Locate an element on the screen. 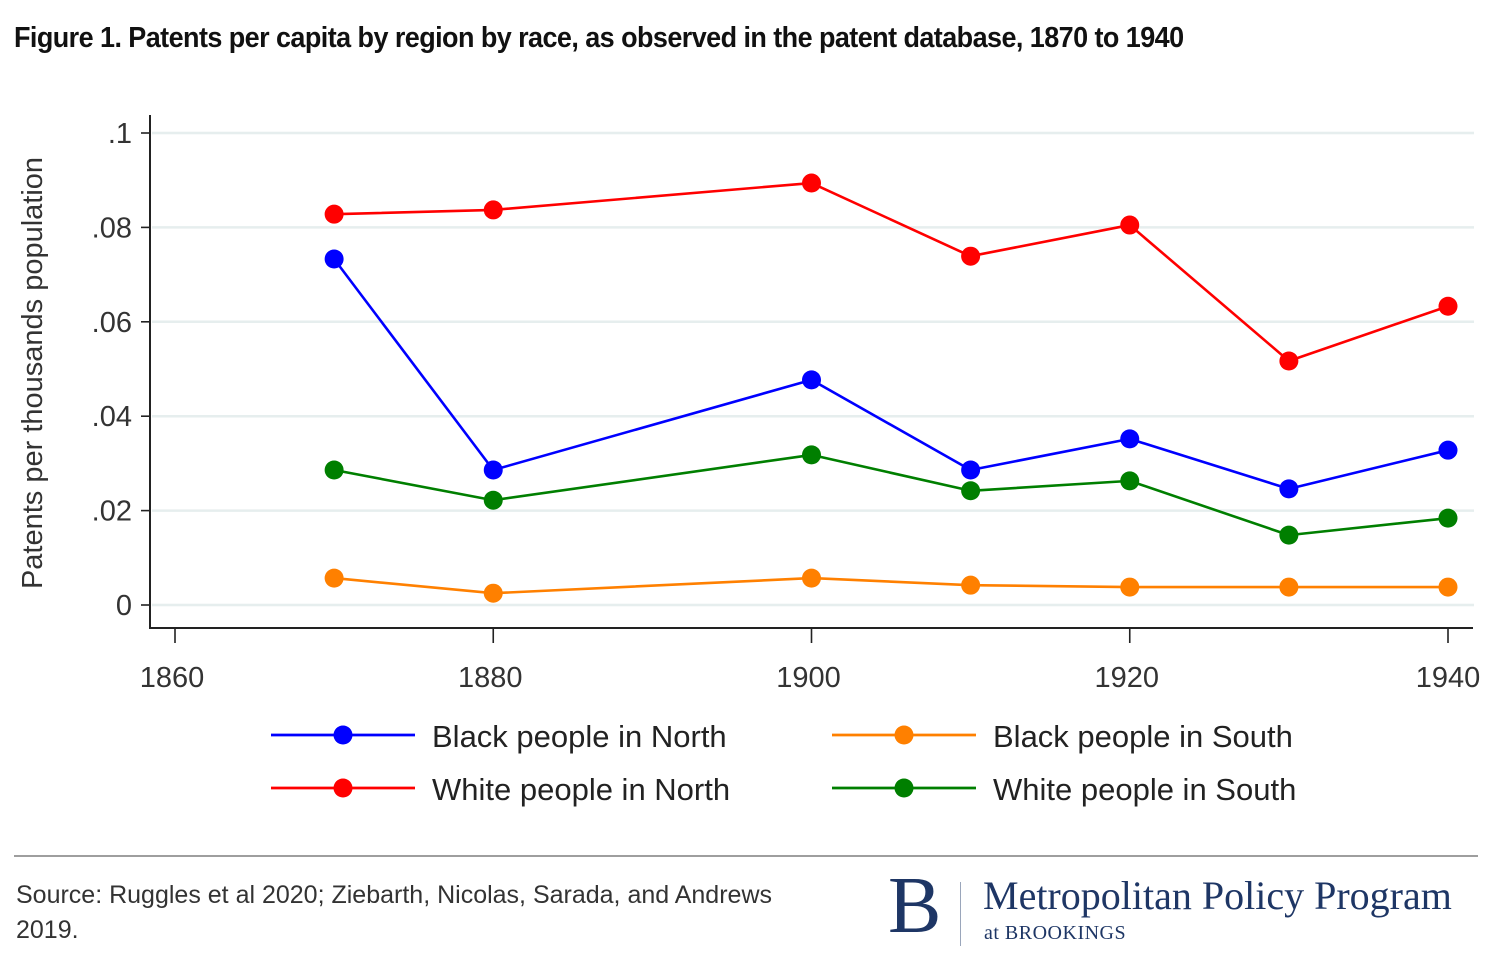  logo-program-name: Metropolitan Policy Program is located at coordinates (1217, 895).